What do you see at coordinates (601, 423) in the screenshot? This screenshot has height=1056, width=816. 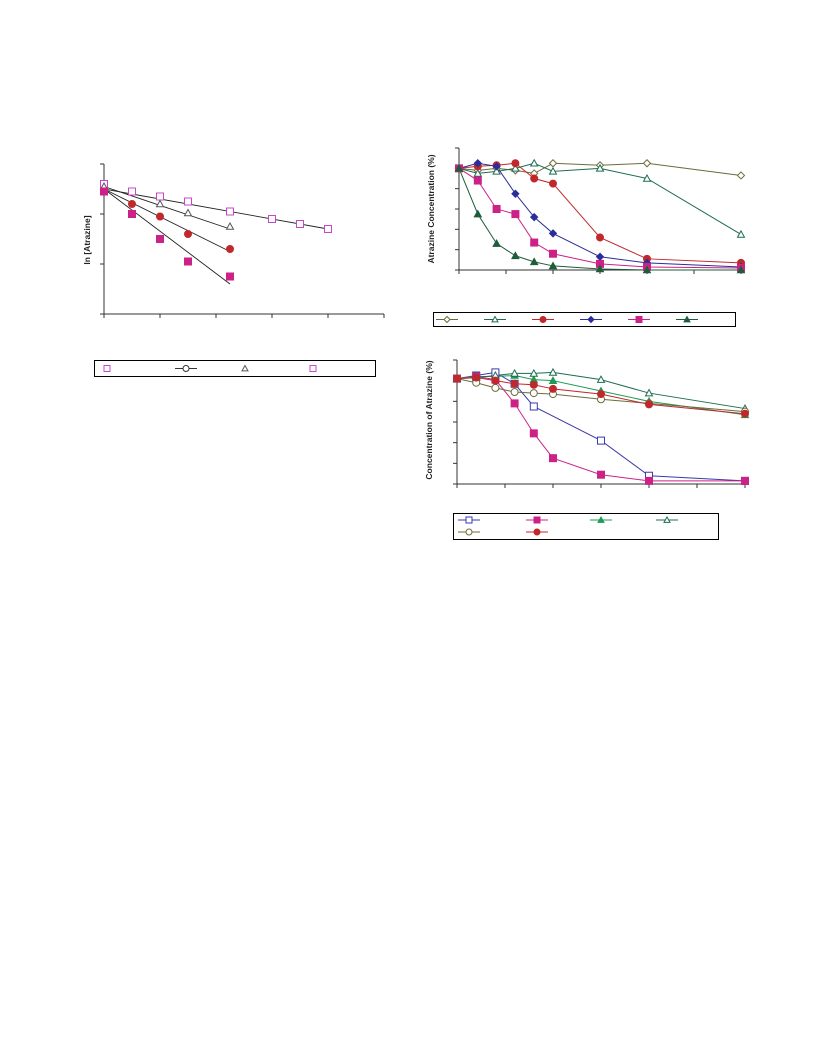 I see `concentration-of-atrazine-plot-area` at bounding box center [601, 423].